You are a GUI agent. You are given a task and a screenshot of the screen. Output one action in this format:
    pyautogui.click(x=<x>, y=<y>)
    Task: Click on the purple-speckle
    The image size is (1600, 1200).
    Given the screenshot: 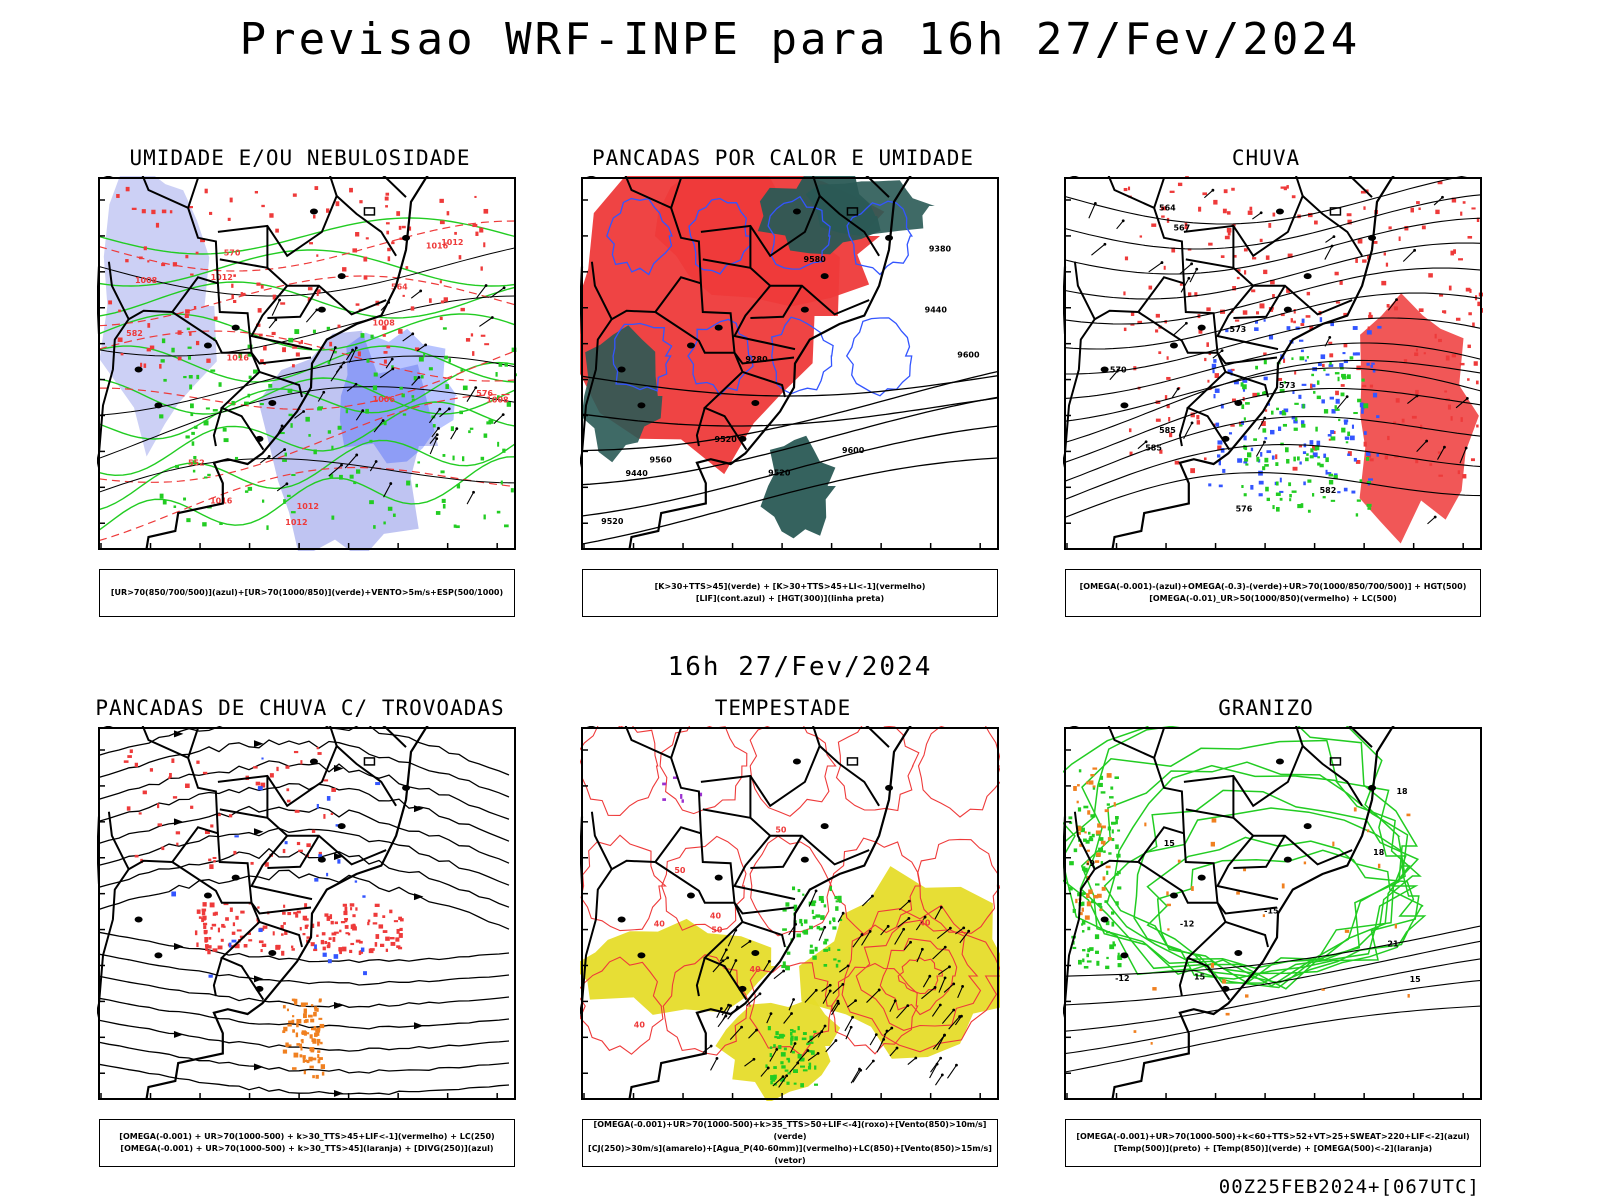 What is the action you would take?
    pyautogui.click(x=675, y=777)
    